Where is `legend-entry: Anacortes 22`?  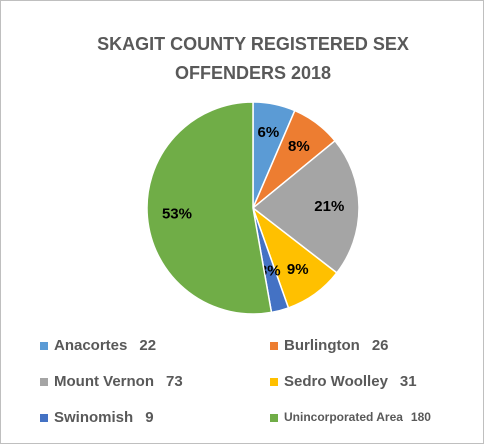 legend-entry: Anacortes 22 is located at coordinates (105, 345).